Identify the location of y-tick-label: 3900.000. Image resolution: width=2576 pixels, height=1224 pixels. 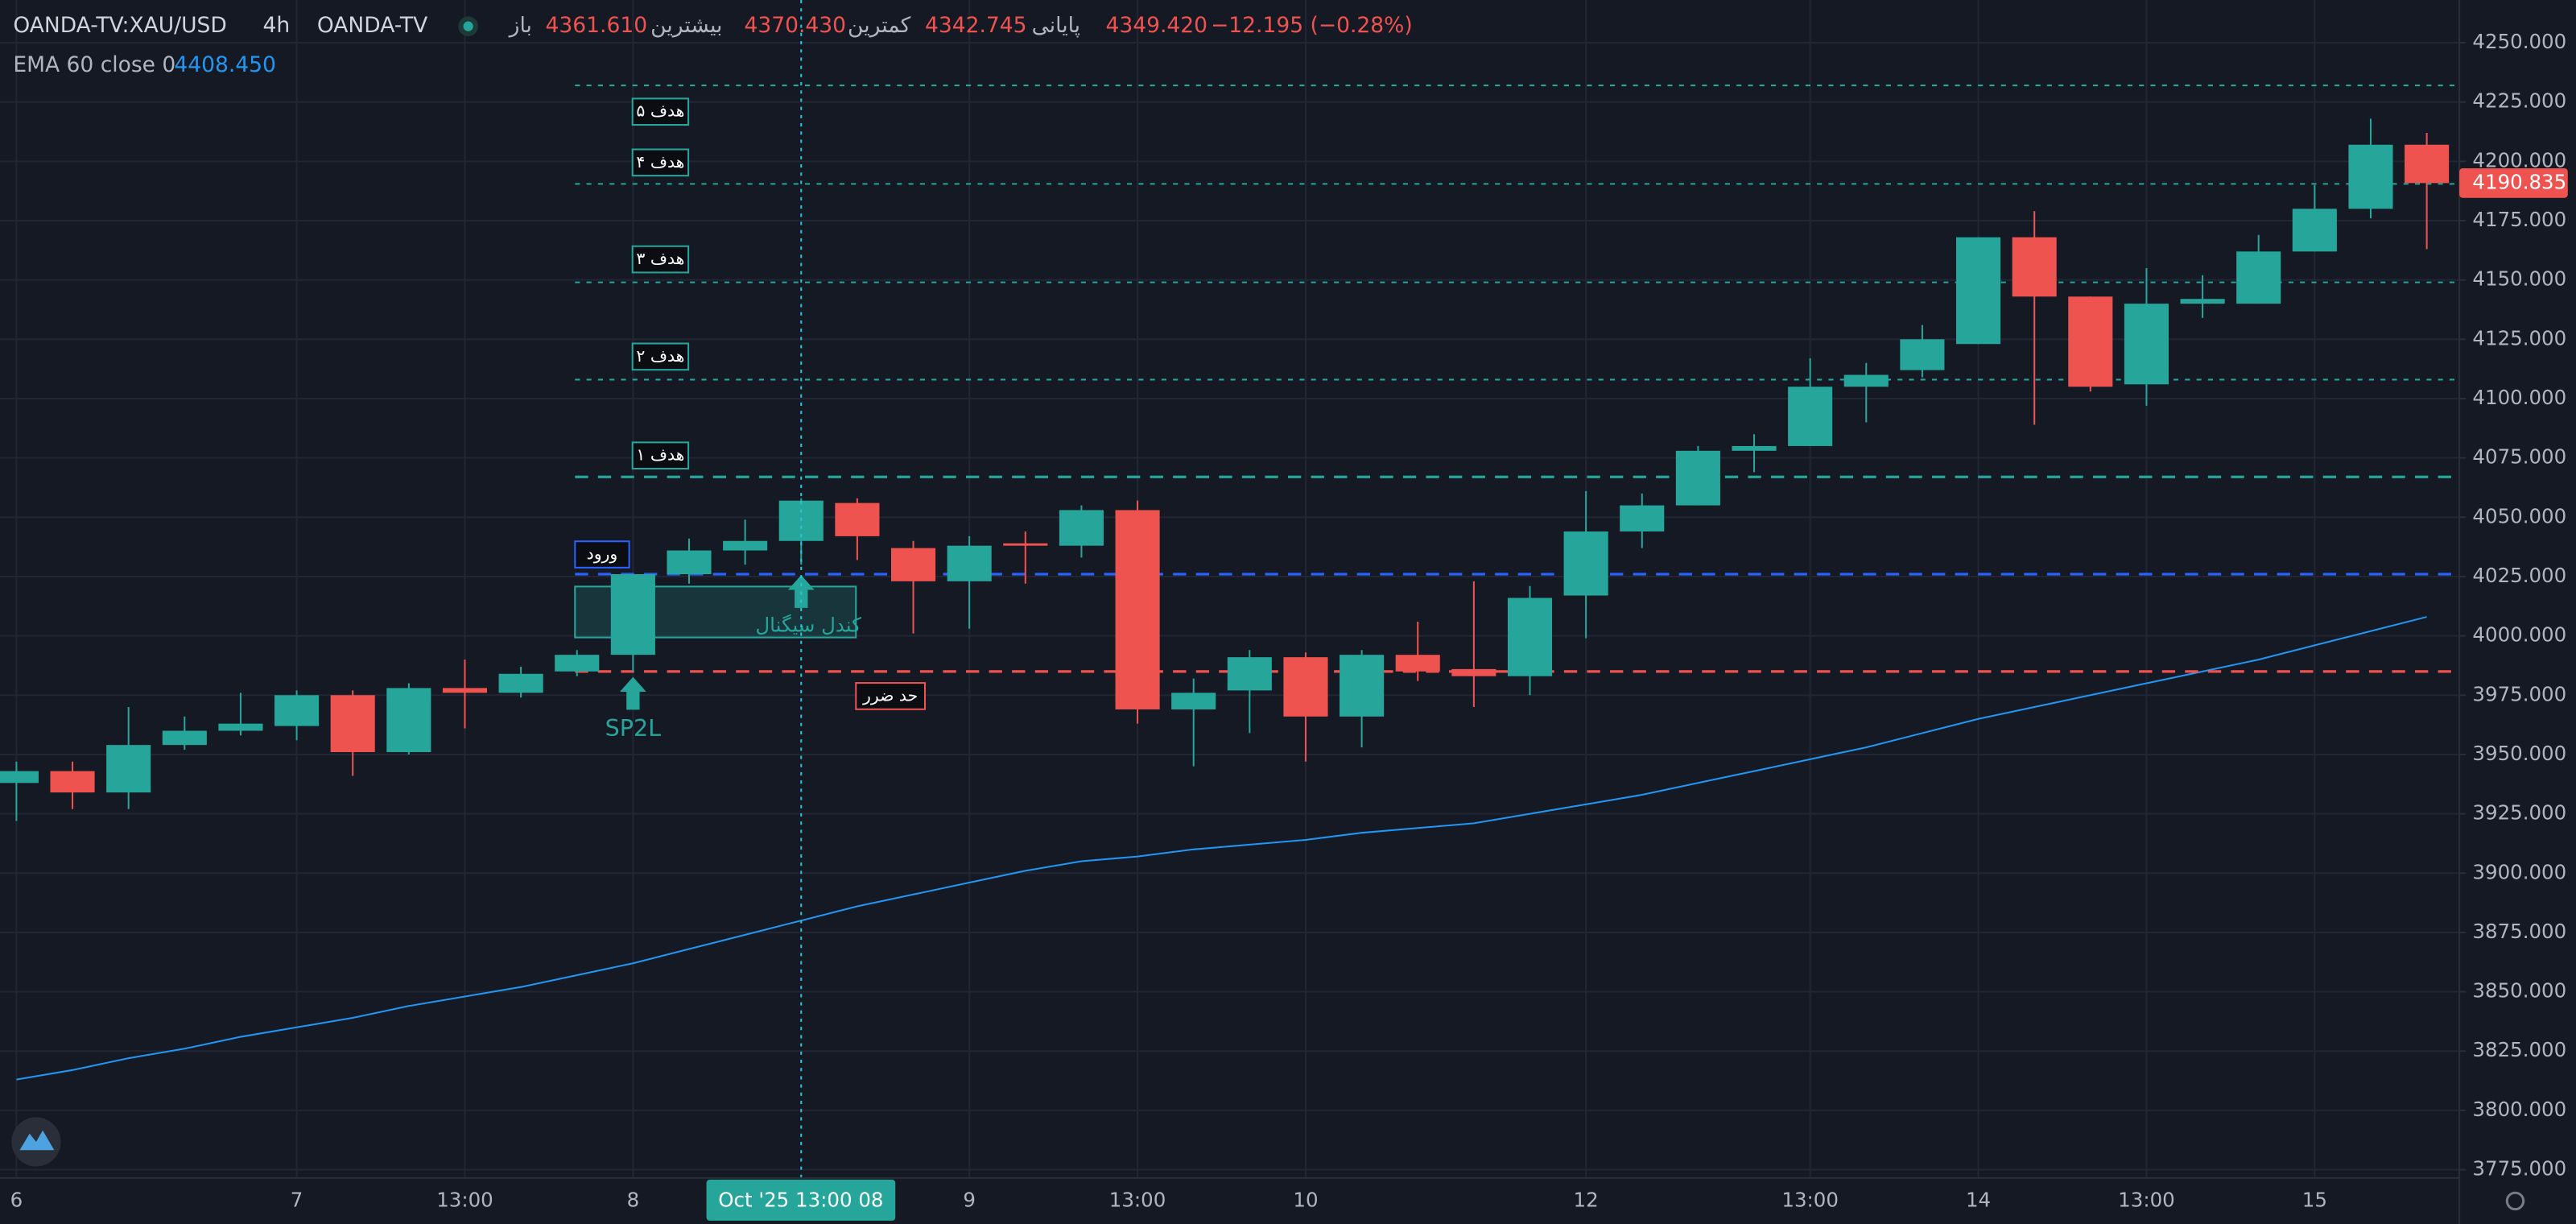
(2519, 871).